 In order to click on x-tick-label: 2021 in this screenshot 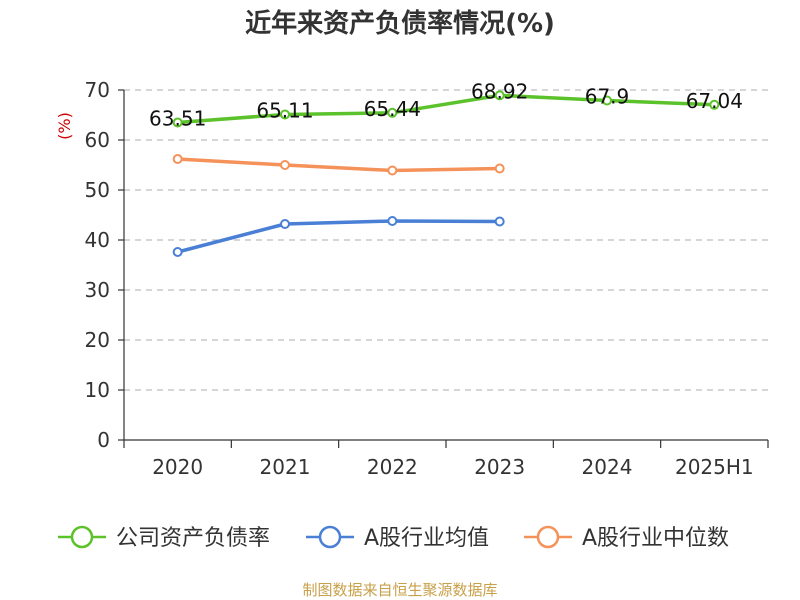, I will do `click(285, 467)`.